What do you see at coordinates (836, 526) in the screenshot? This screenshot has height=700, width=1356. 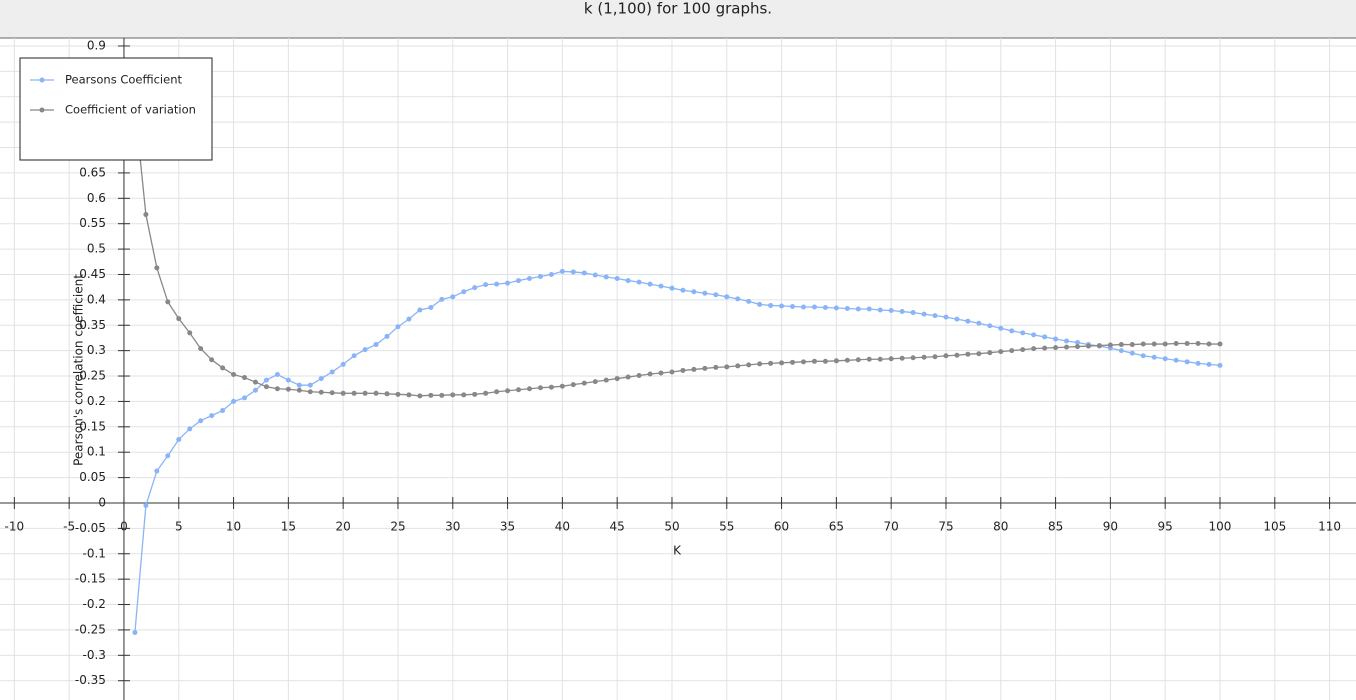 I see `x-tick-label: 65` at bounding box center [836, 526].